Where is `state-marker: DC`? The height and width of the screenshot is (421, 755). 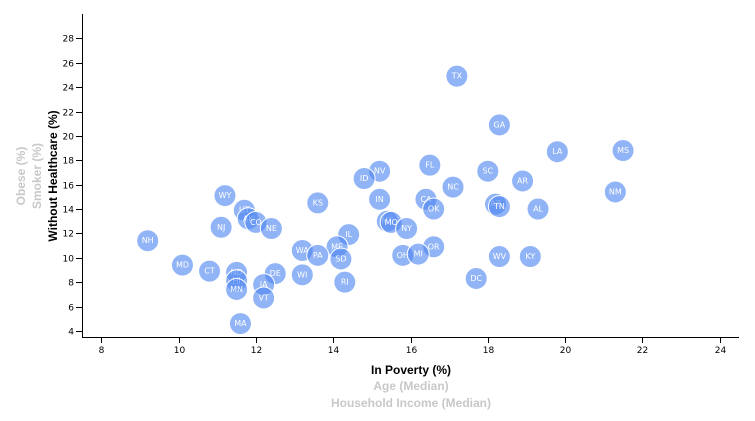 state-marker: DC is located at coordinates (476, 278).